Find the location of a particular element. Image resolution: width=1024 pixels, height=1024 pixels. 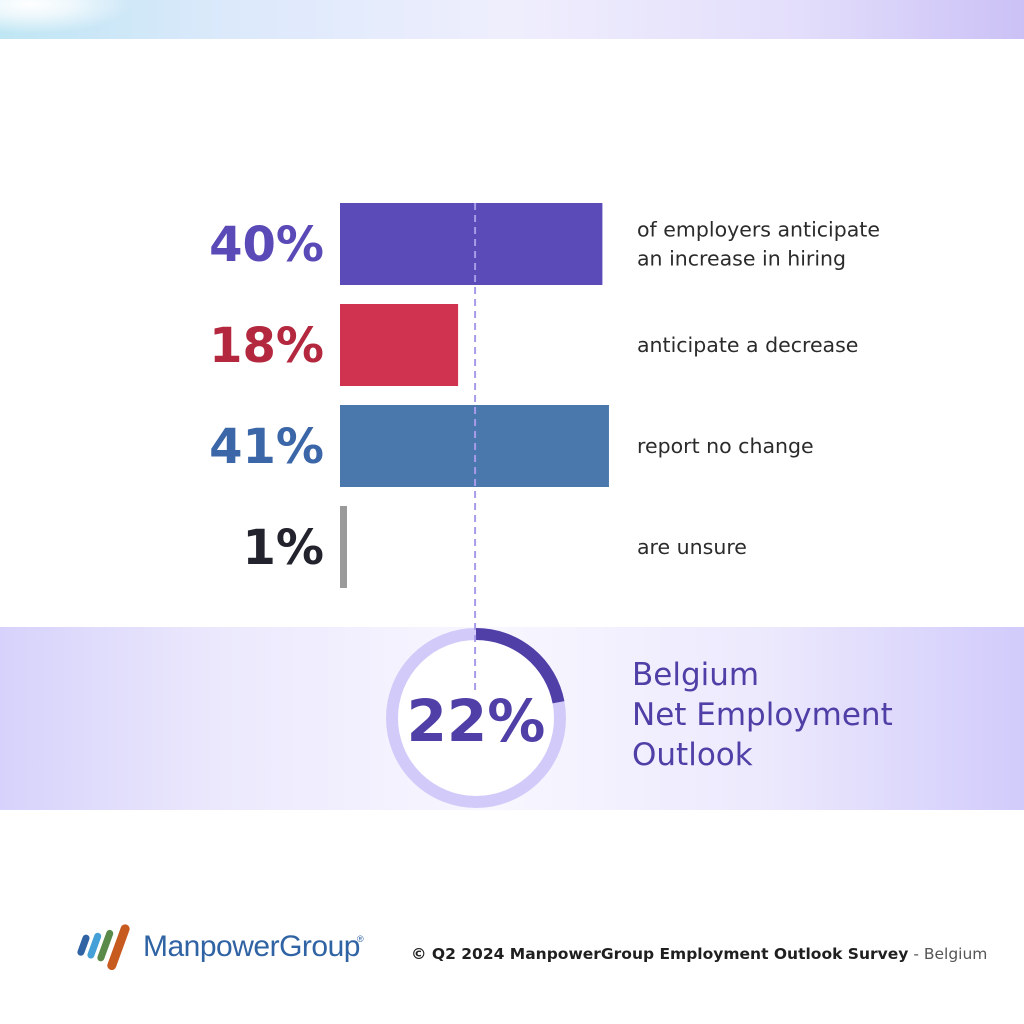

manpowergroup-logo-icon is located at coordinates (103, 947).